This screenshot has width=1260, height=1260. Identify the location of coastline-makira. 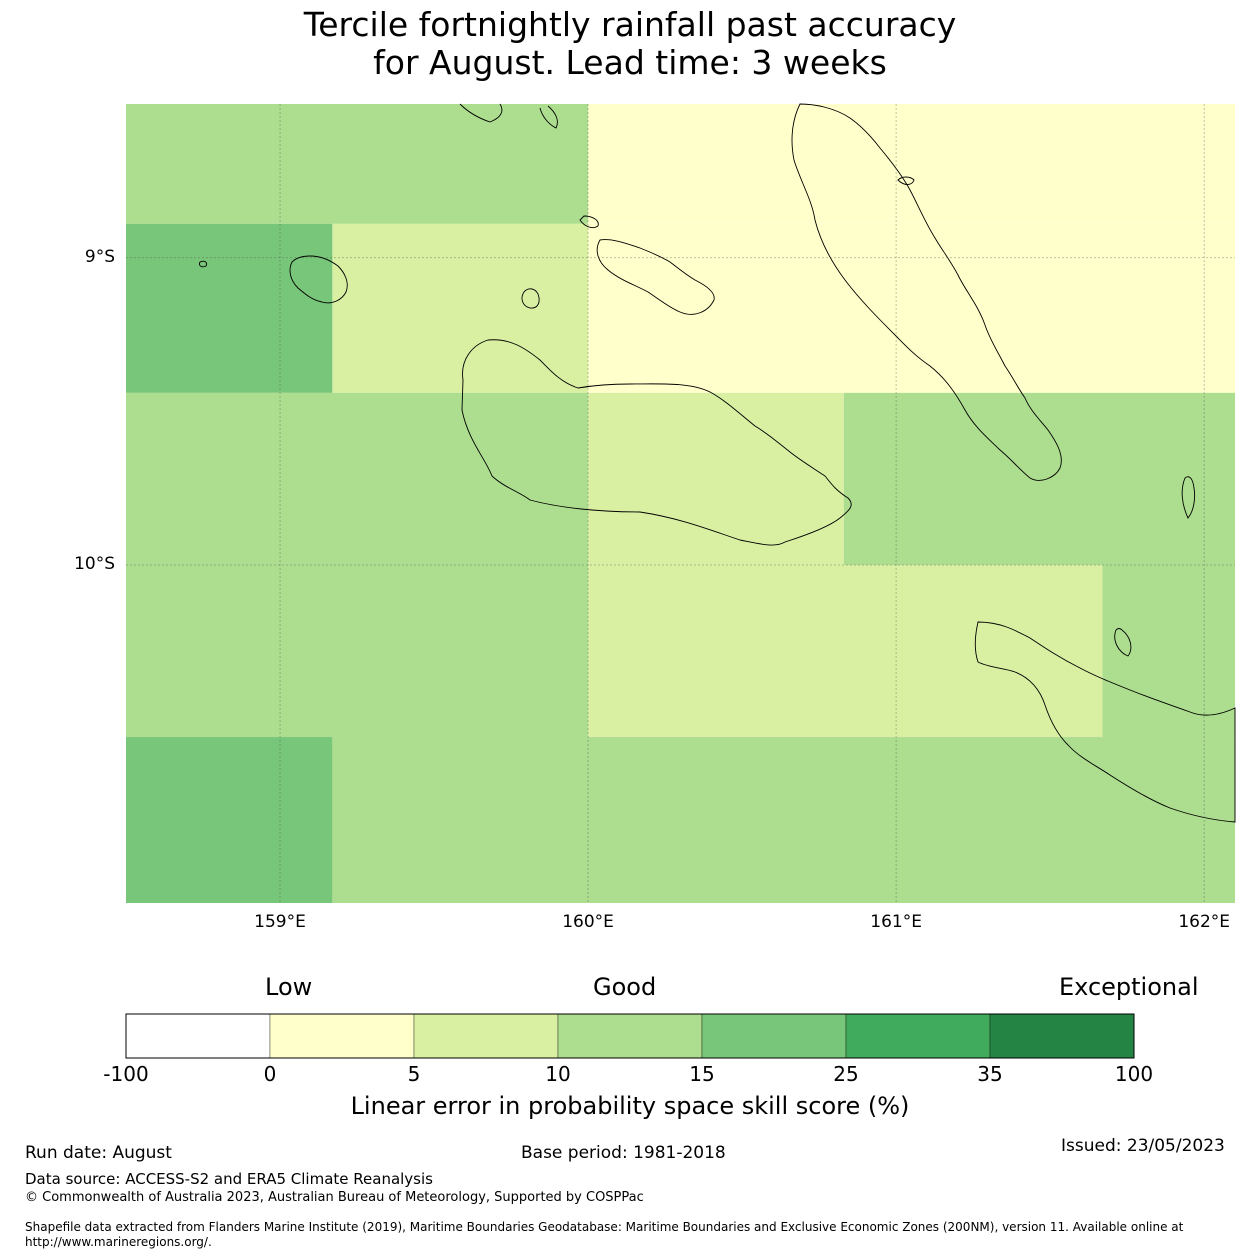
(1105, 722).